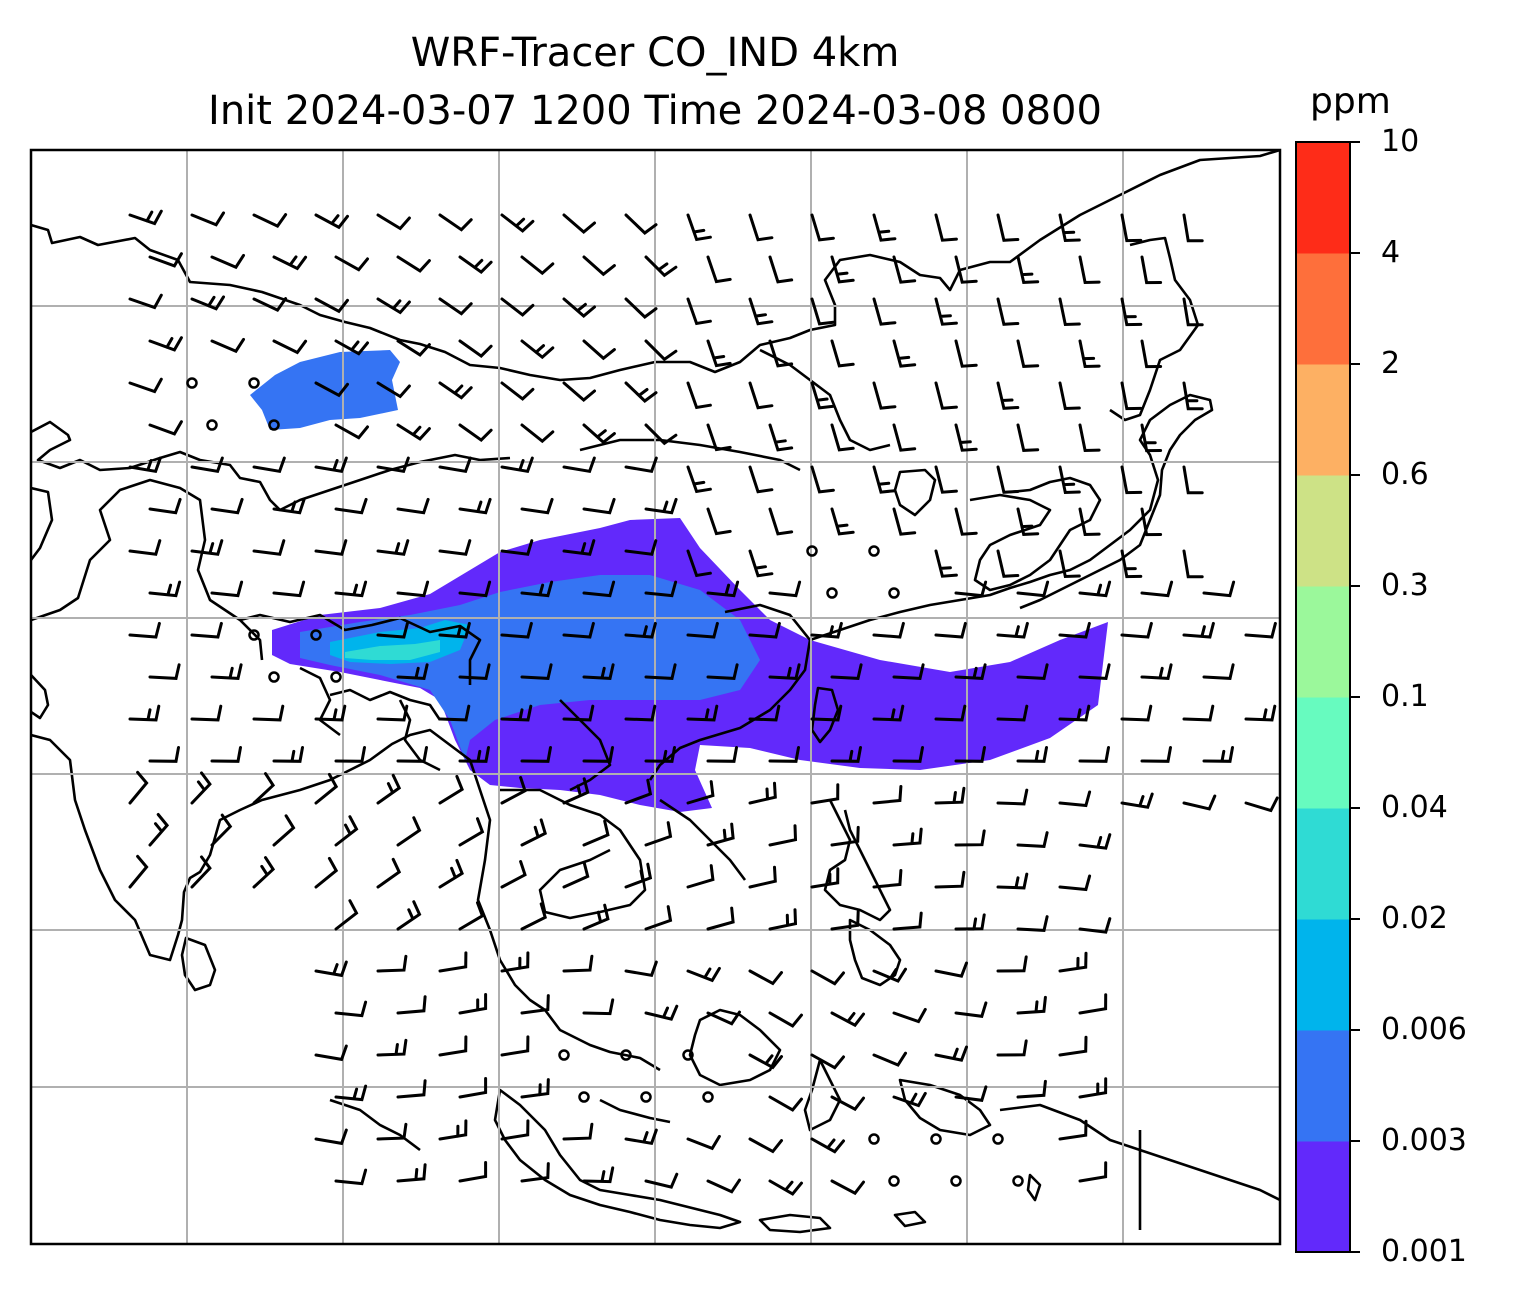 The height and width of the screenshot is (1306, 1528). What do you see at coordinates (1400, 141) in the screenshot?
I see `colorbar-tick-label: 10` at bounding box center [1400, 141].